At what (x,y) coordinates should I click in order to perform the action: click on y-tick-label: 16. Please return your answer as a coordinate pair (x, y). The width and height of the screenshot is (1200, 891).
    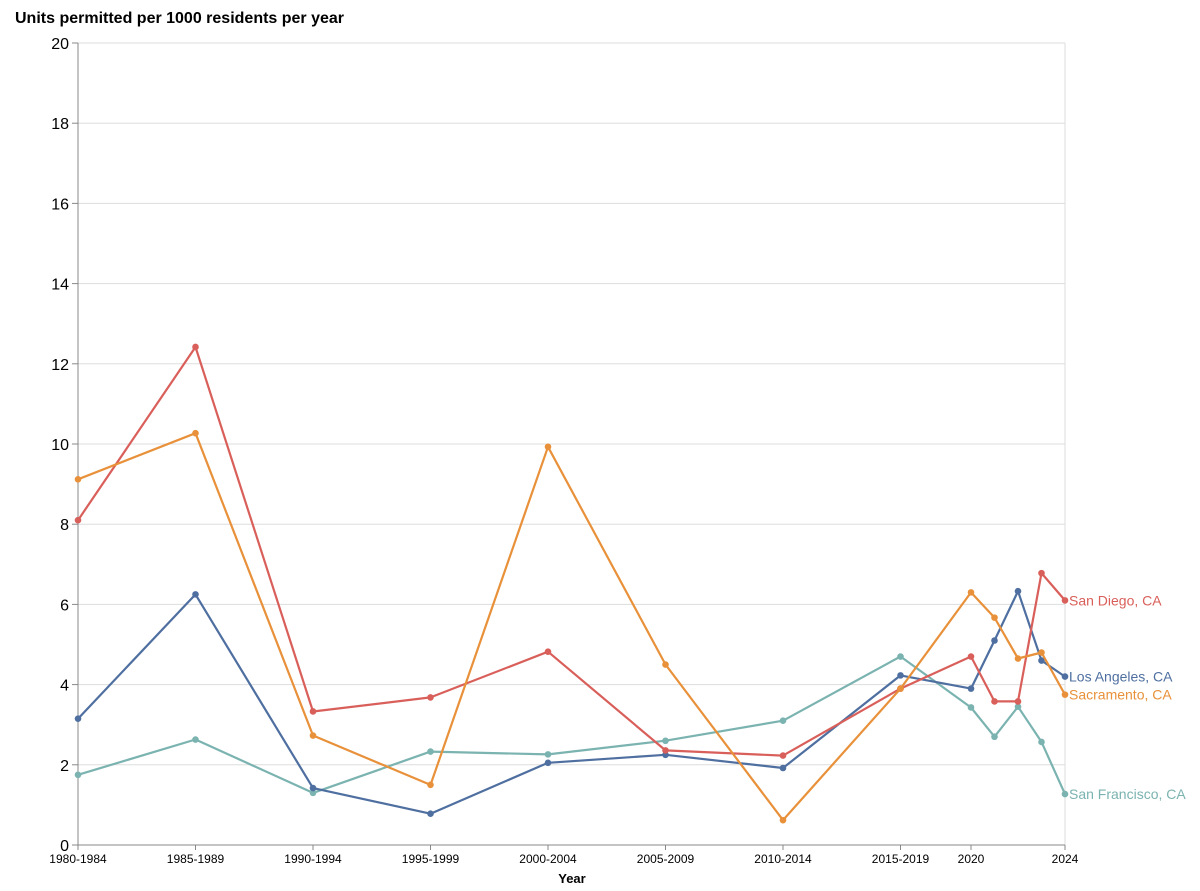
    Looking at the image, I should click on (60, 204).